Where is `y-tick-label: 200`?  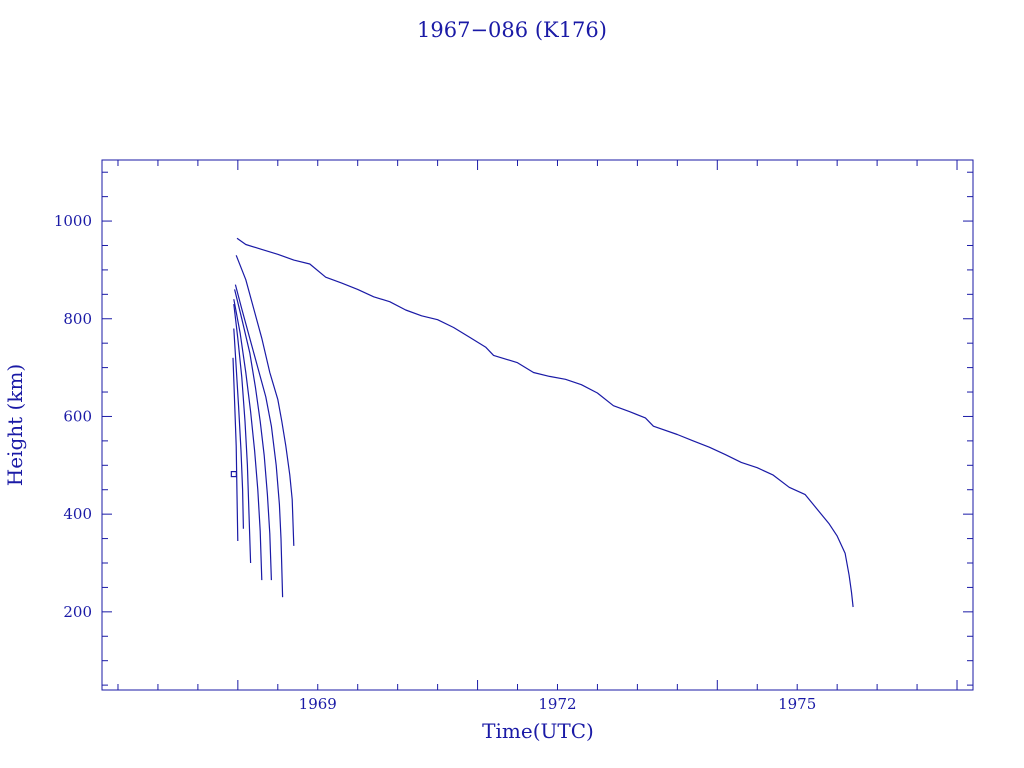 y-tick-label: 200 is located at coordinates (77, 612).